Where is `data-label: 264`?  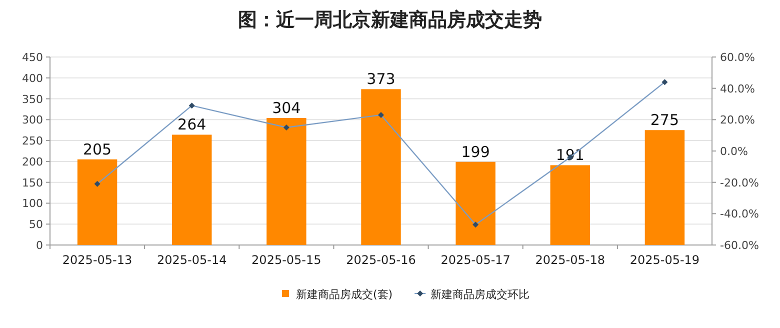 data-label: 264 is located at coordinates (192, 125).